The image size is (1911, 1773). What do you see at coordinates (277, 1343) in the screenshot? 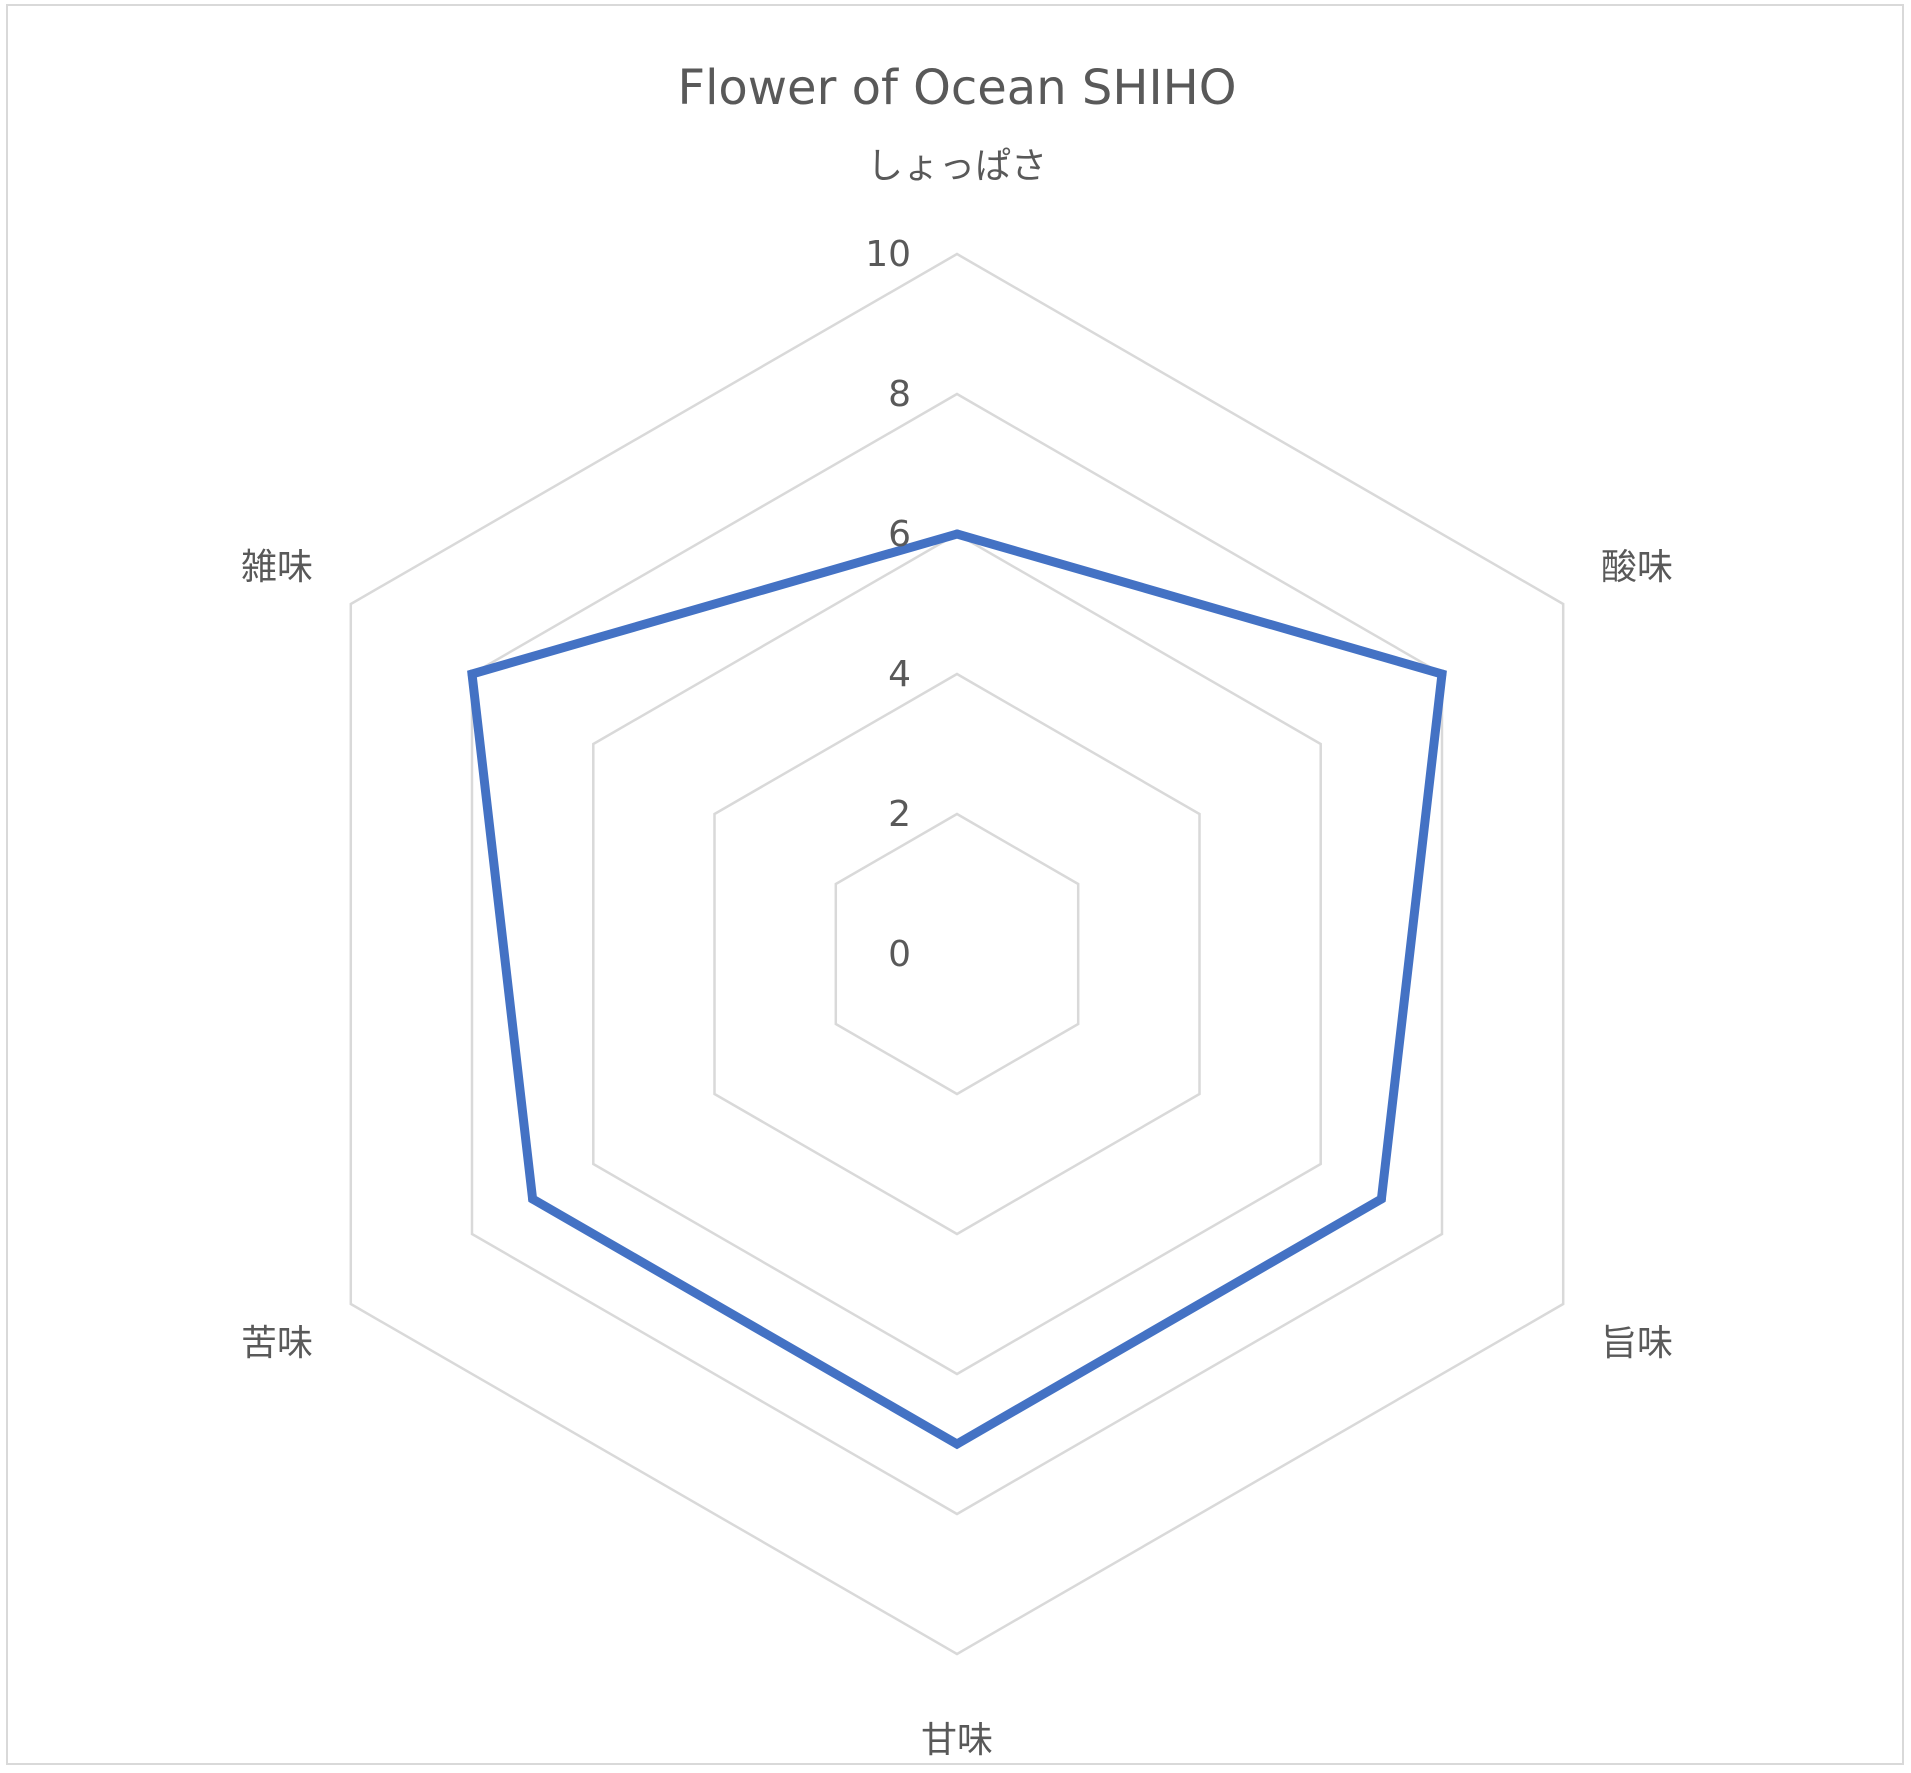
I see `category-label: 苦味` at bounding box center [277, 1343].